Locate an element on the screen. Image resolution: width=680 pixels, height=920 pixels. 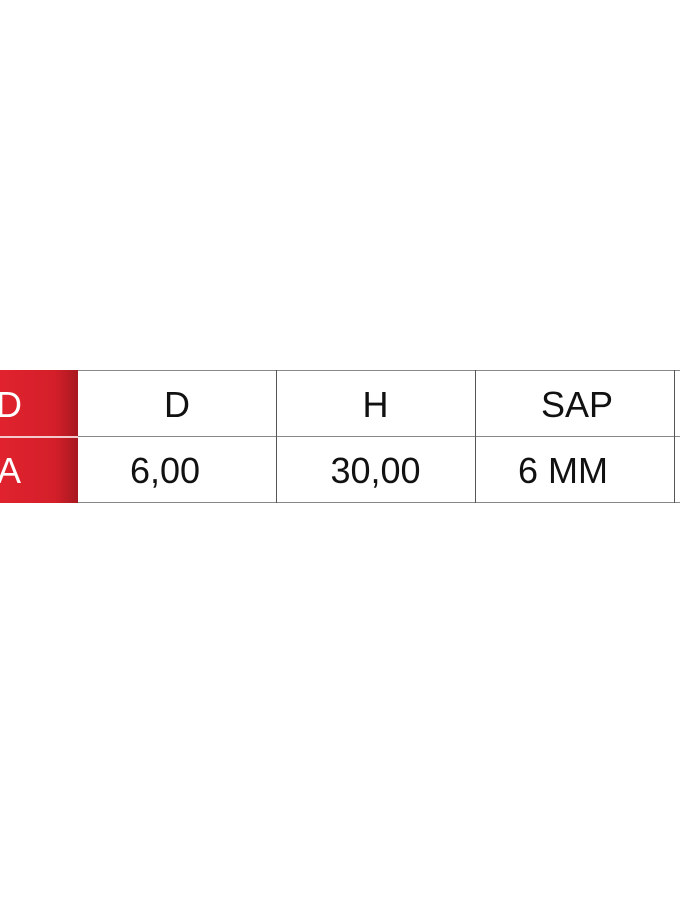
row-divider is located at coordinates (39, 437).